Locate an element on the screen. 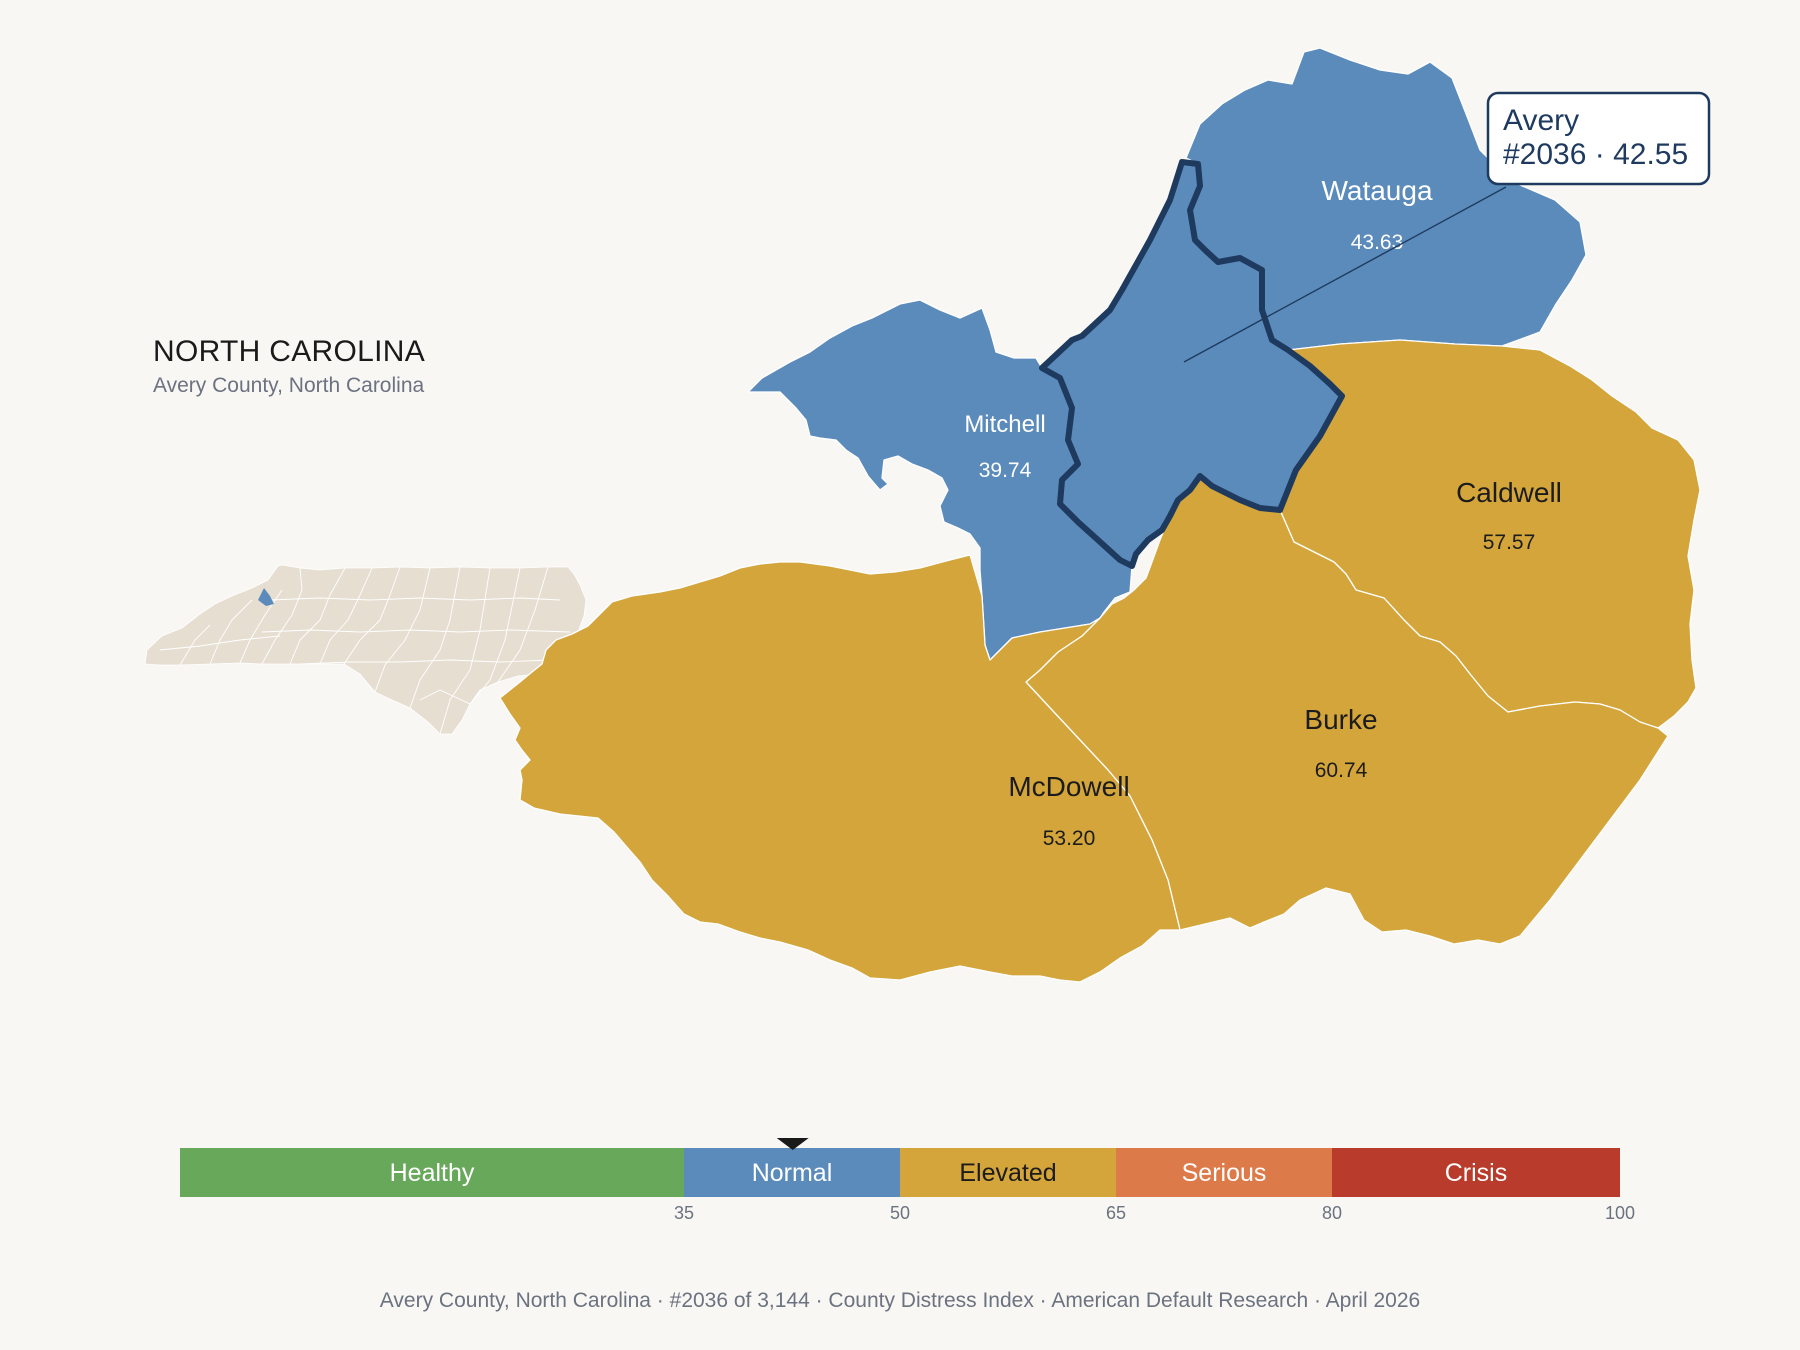 The image size is (1800, 1350). state-title: NORTH CAROLINA is located at coordinates (289, 351).